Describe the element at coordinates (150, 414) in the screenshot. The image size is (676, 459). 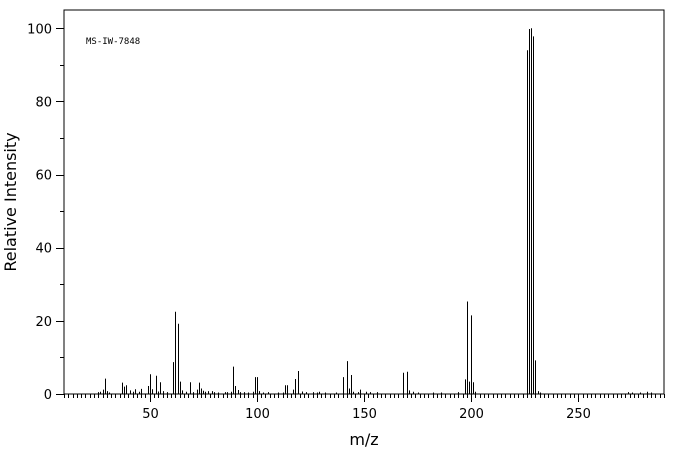
I see `x-tick-label: 50` at that location.